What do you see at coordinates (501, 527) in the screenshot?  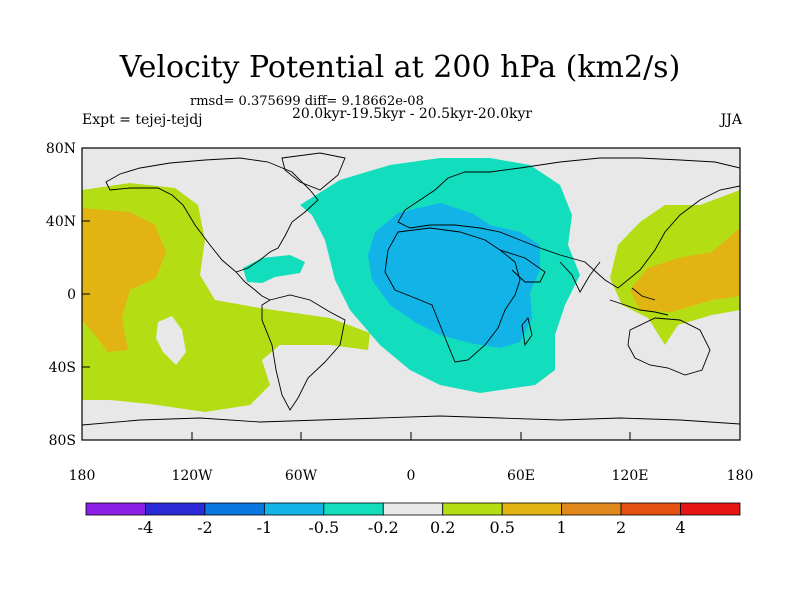 I see `colorbar-label: 0.5` at bounding box center [501, 527].